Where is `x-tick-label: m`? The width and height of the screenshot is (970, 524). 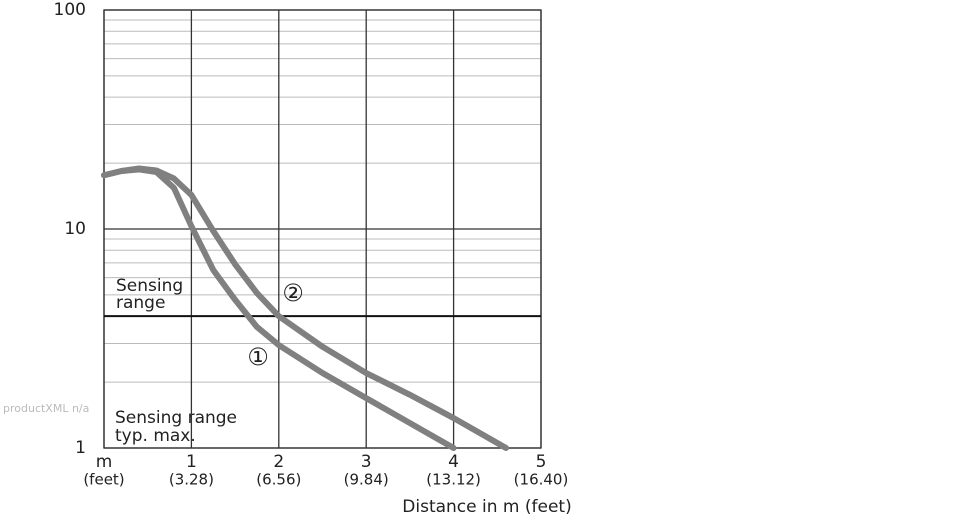 x-tick-label: m is located at coordinates (104, 462).